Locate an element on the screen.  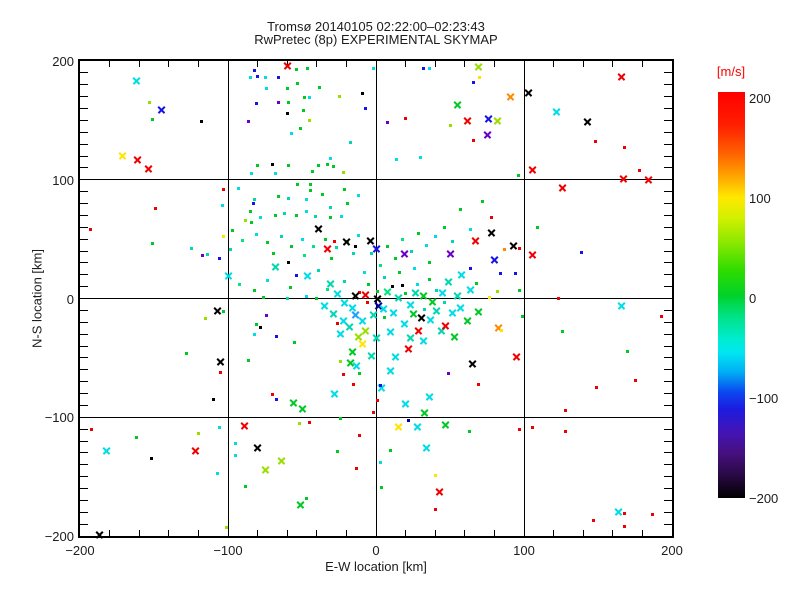
colorbar-tick-label: 0 is located at coordinates (753, 298).